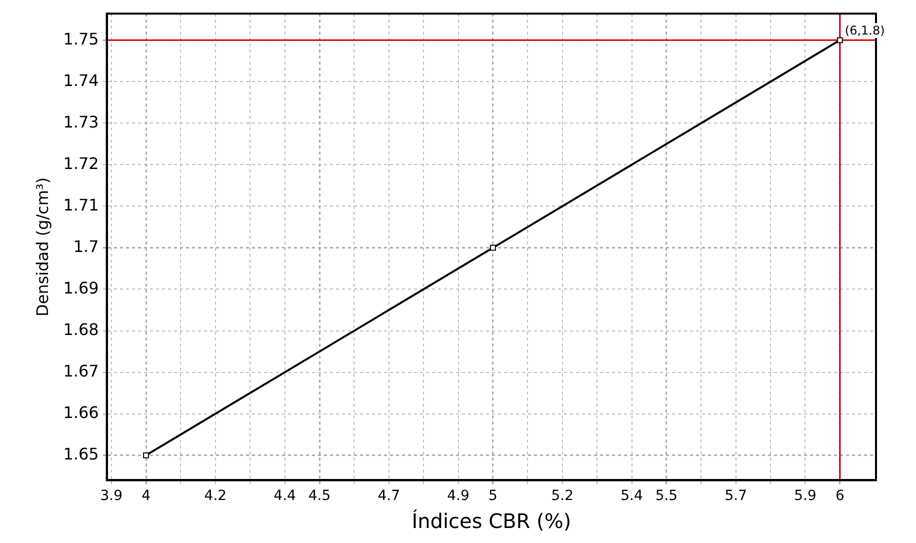 The height and width of the screenshot is (543, 916). Describe the element at coordinates (81, 329) in the screenshot. I see `y-tick-label: 1.68` at that location.